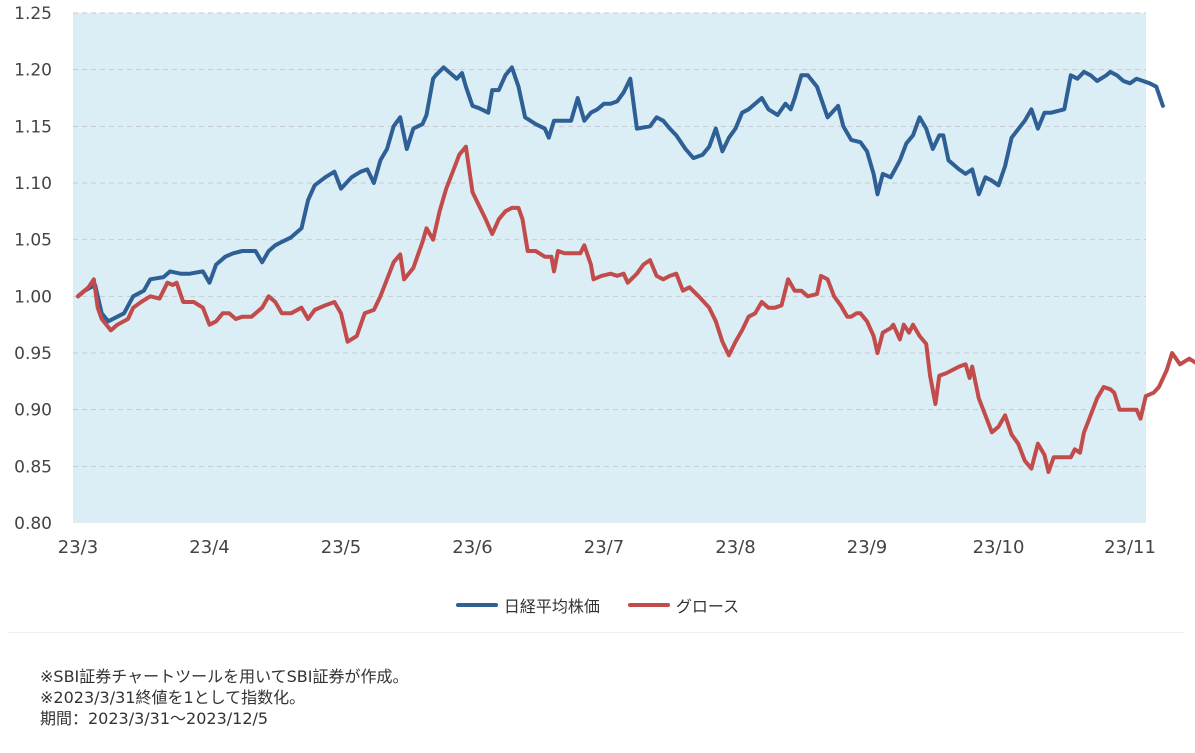  I want to click on x-tick-label: 23/11, so click(1130, 547).